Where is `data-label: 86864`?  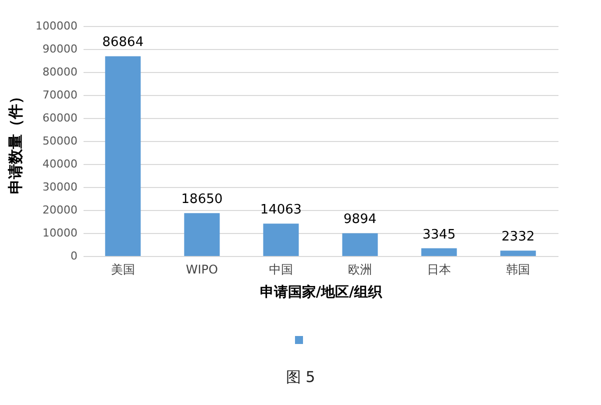
data-label: 86864 is located at coordinates (123, 42).